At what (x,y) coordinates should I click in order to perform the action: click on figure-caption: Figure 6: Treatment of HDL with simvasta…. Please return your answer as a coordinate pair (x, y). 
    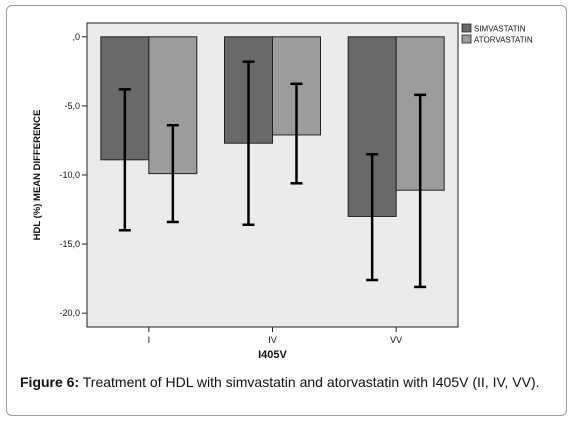
    Looking at the image, I should click on (288, 382).